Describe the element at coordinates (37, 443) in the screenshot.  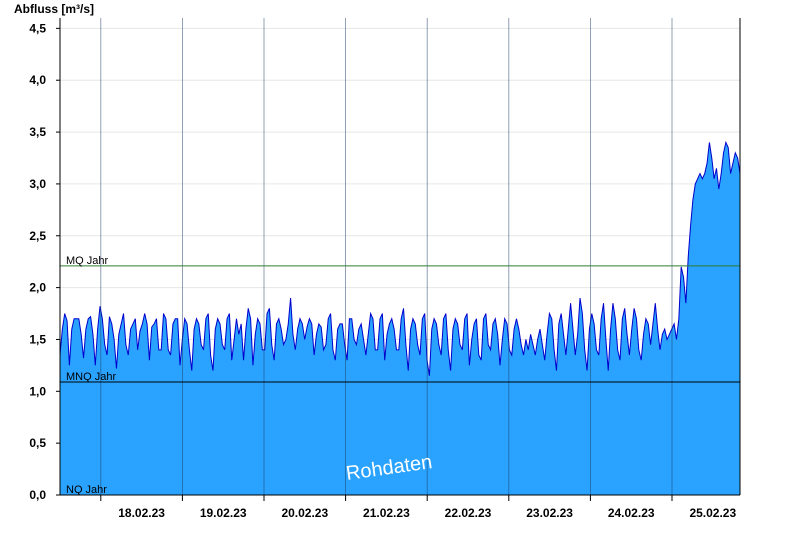
I see `y-tick-label: 0,5` at that location.